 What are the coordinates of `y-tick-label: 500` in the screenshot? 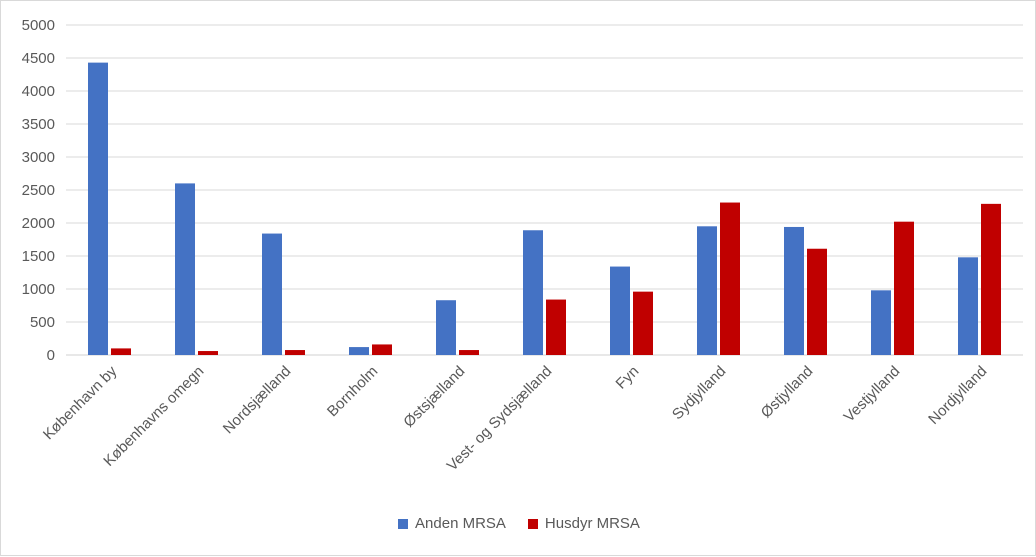 It's located at (42, 322).